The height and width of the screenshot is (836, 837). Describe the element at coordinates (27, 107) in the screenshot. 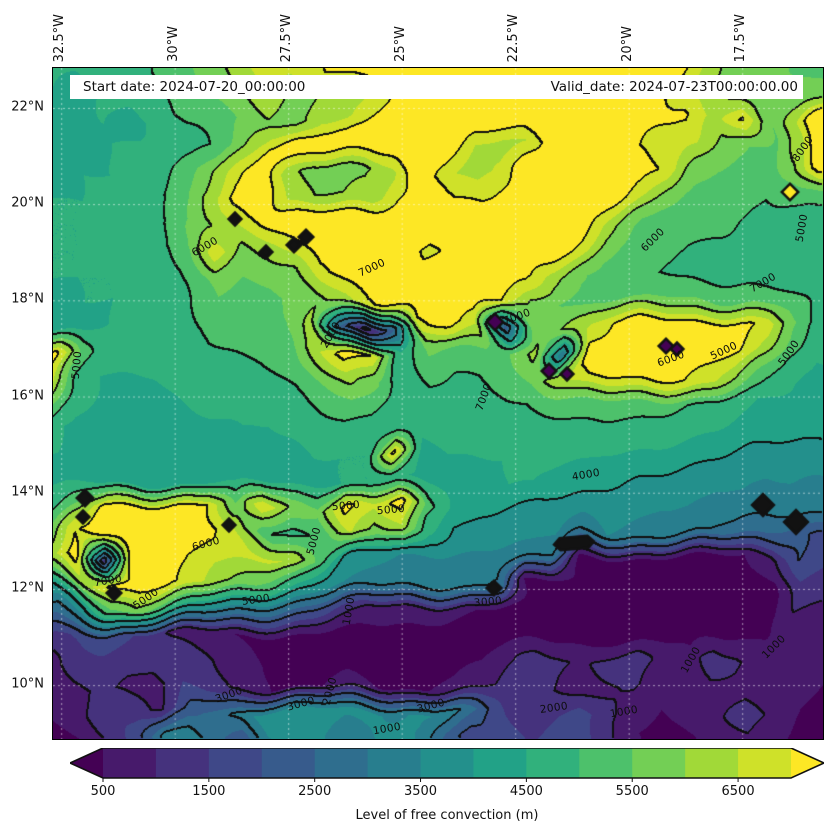

I see `lat-tick-label: 22°N` at that location.